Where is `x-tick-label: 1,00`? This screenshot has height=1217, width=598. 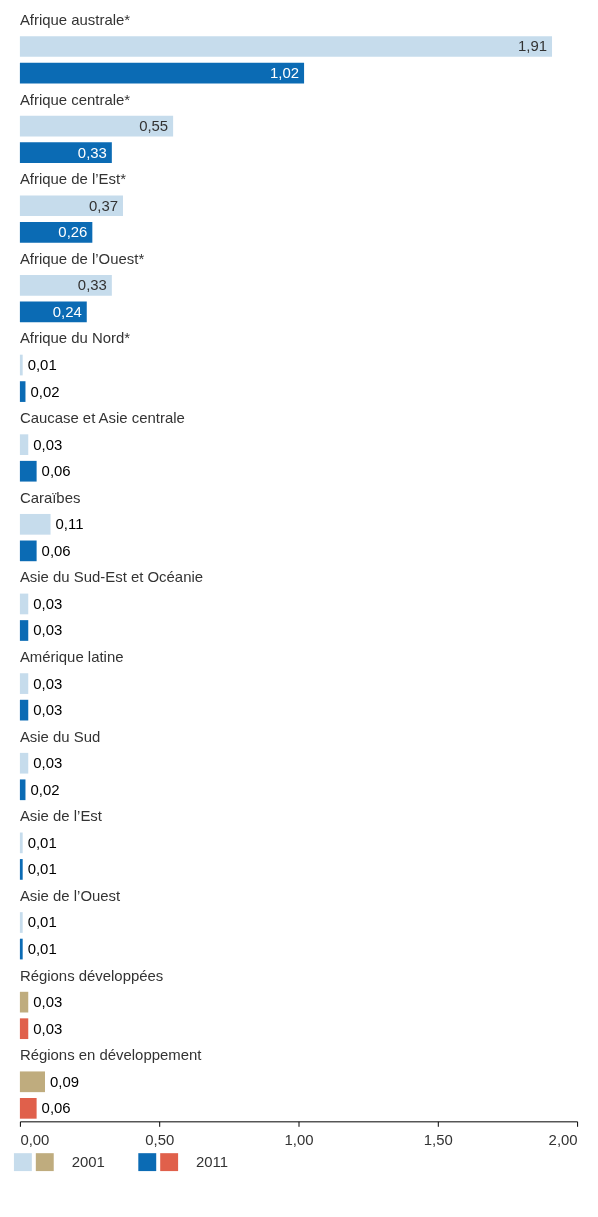 x-tick-label: 1,00 is located at coordinates (299, 1139).